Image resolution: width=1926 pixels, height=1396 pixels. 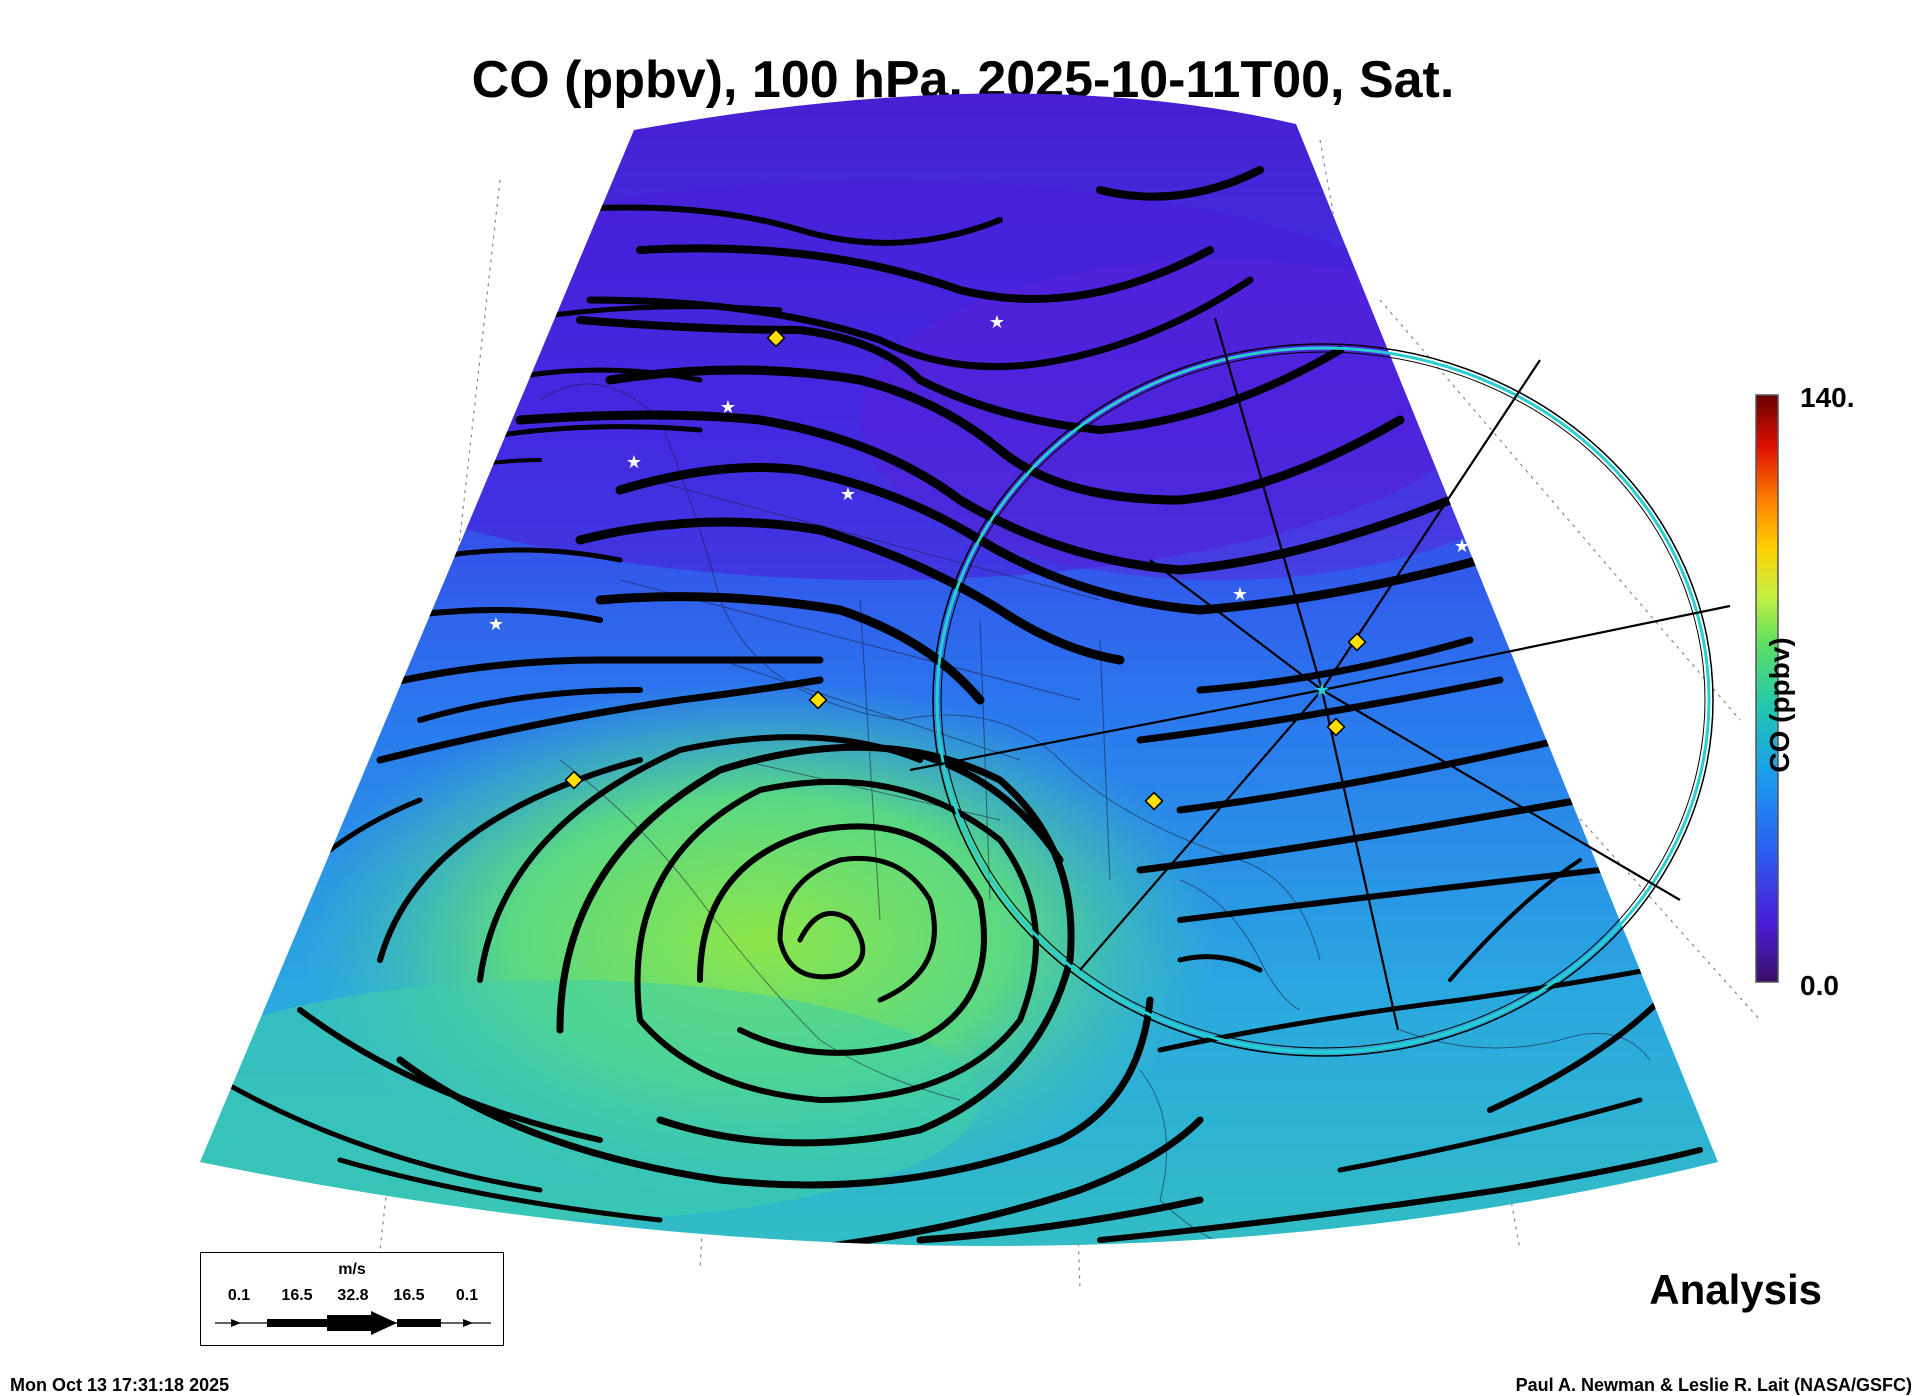 I want to click on colorbar-min-label: 0.0, so click(x=1819, y=985).